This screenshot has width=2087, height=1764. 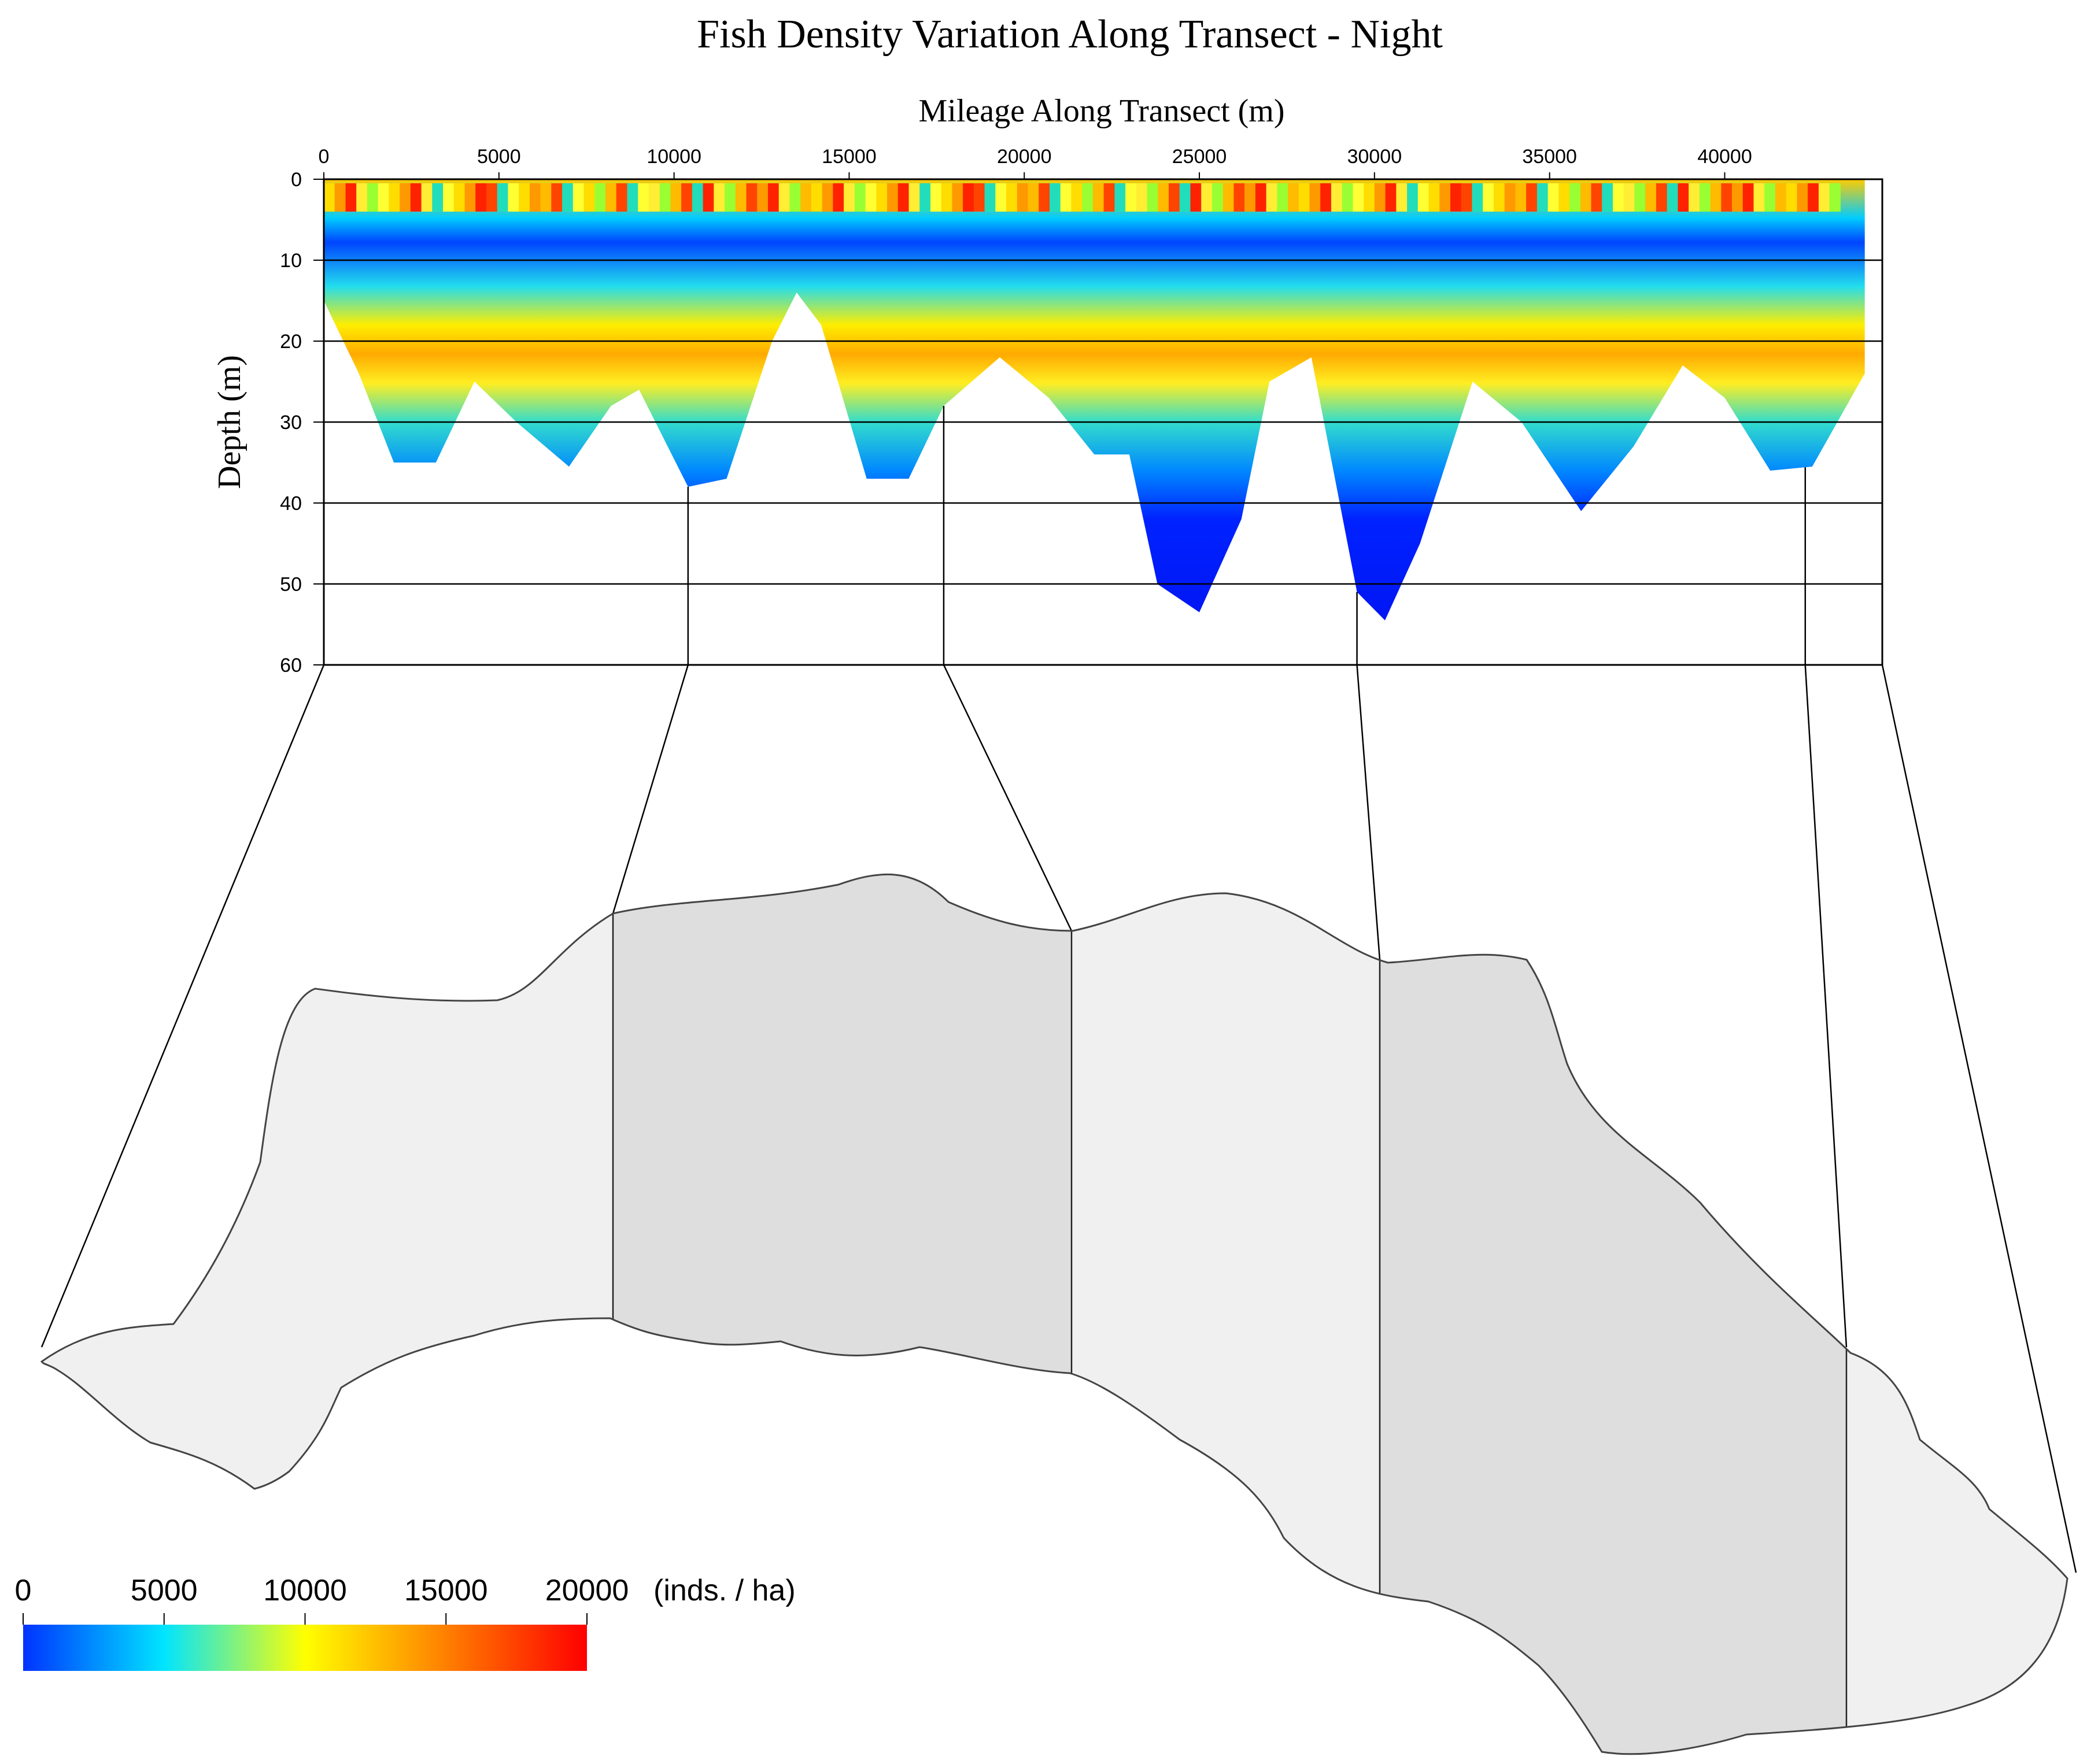 I want to click on x-tick-labels: 0 5000 10000 15000 20000 25000 30000 35000 40000, so click(x=1035, y=163).